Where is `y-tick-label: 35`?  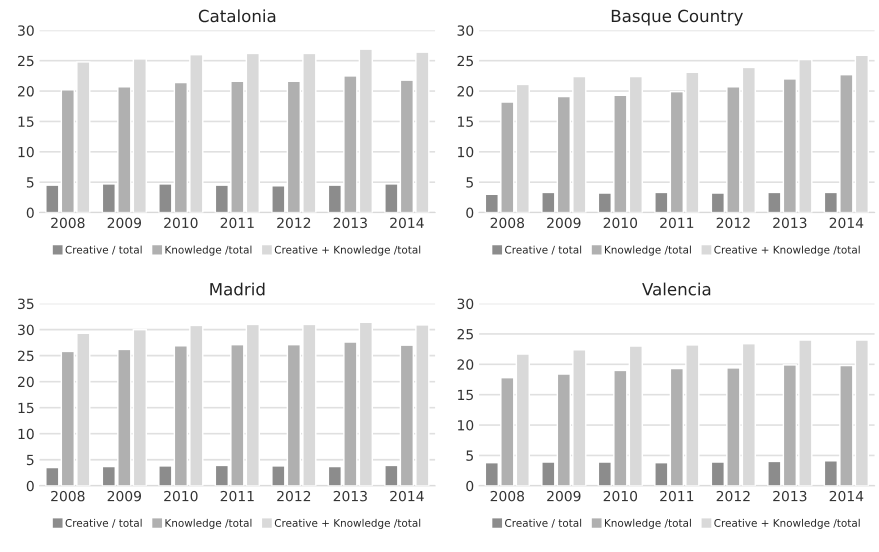 y-tick-label: 35 is located at coordinates (26, 304).